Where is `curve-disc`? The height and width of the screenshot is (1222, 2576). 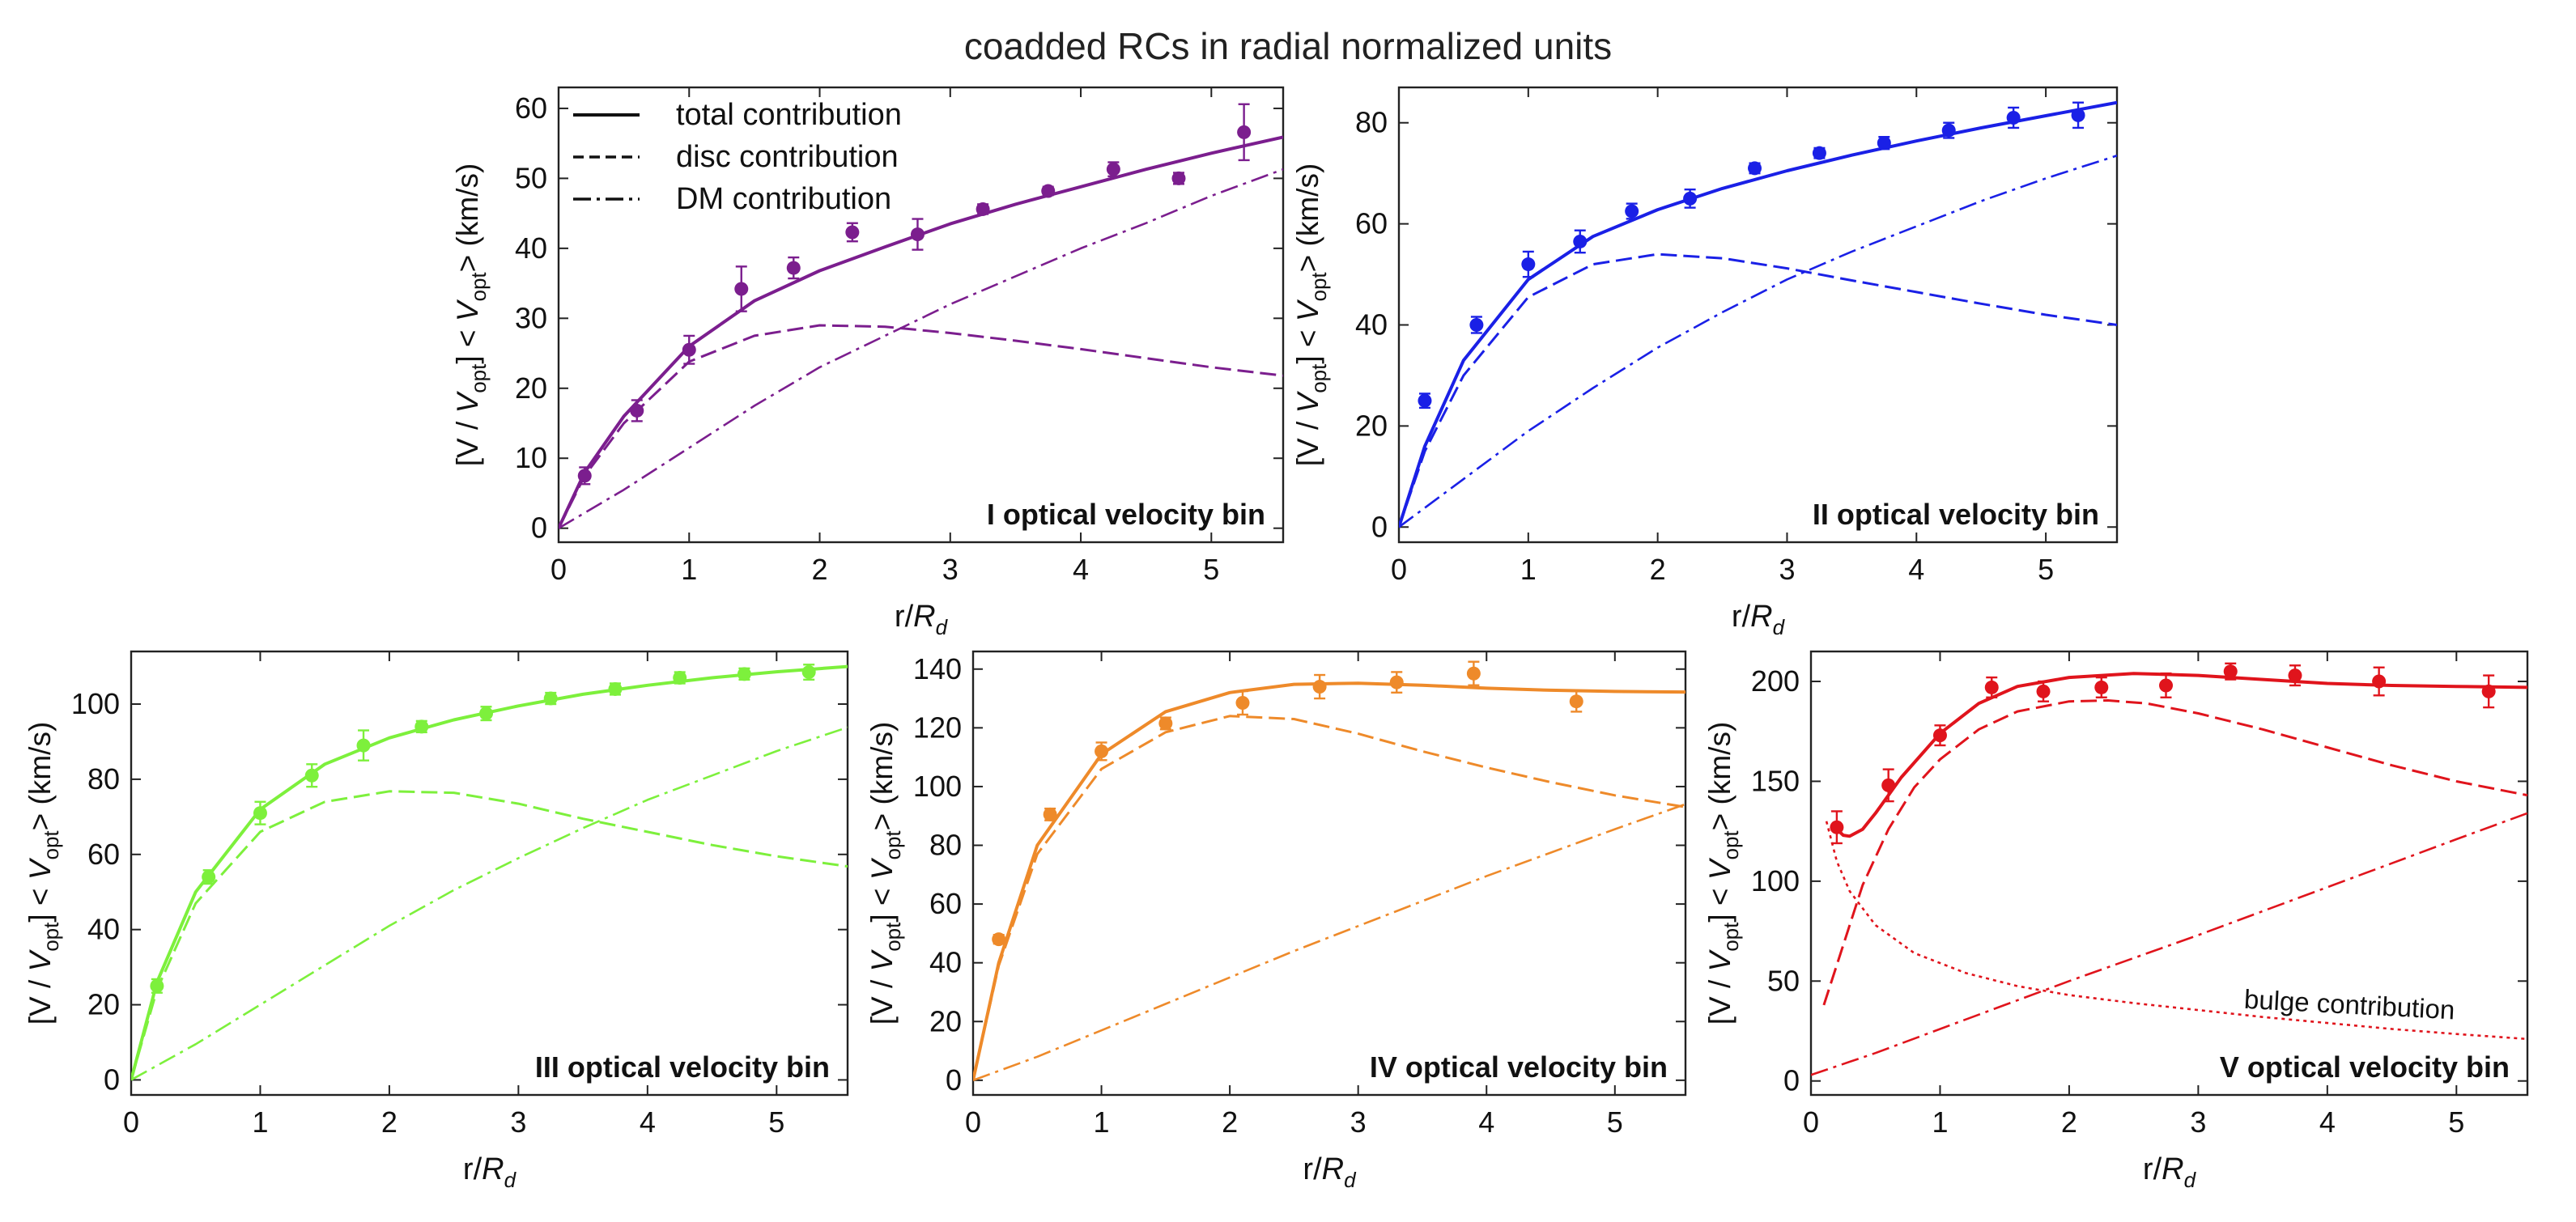 curve-disc is located at coordinates (1758, 390).